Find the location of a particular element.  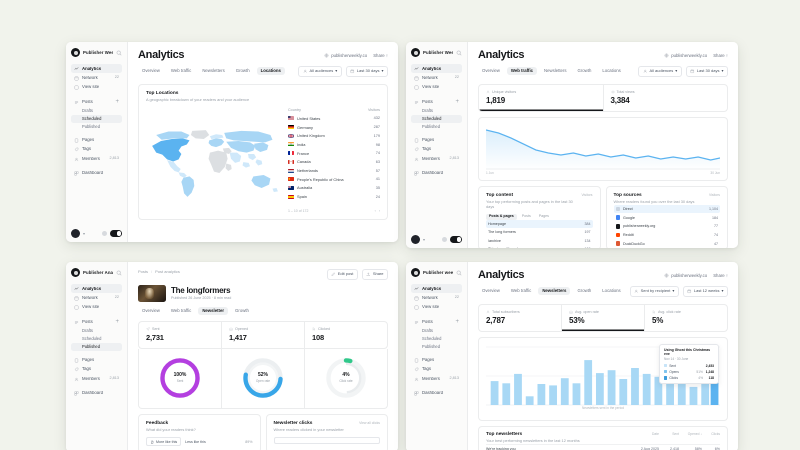

view-all-clicks-link: View all clicks is located at coordinates (369, 422).